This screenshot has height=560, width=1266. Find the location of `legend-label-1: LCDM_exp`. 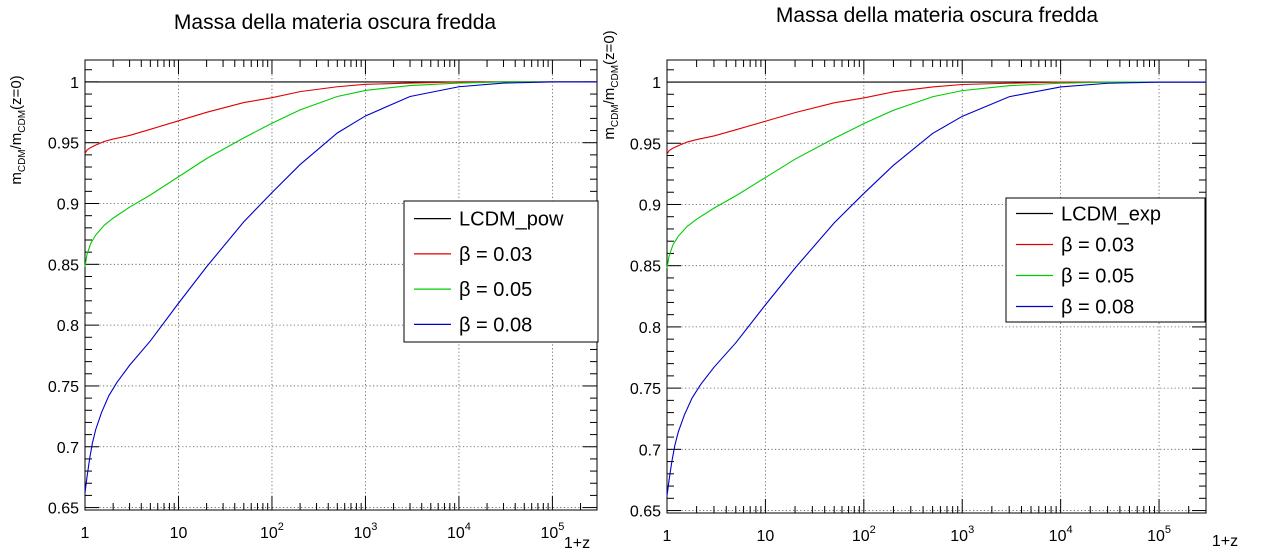

legend-label-1: LCDM_exp is located at coordinates (1111, 215).